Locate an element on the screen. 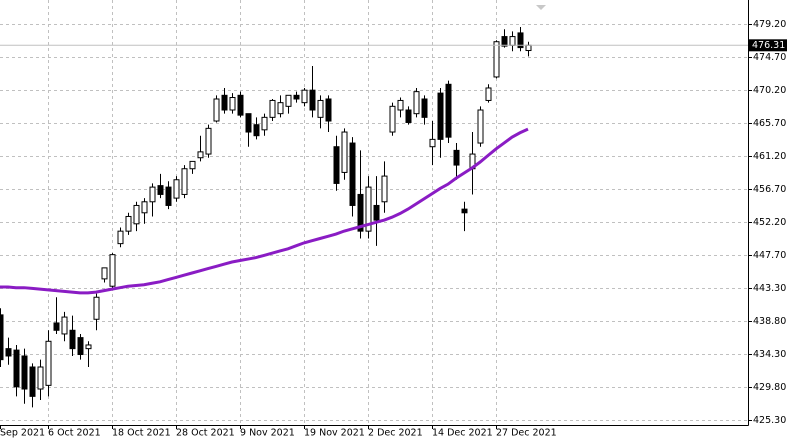  y-tick-label: 452.20 is located at coordinates (769, 222).